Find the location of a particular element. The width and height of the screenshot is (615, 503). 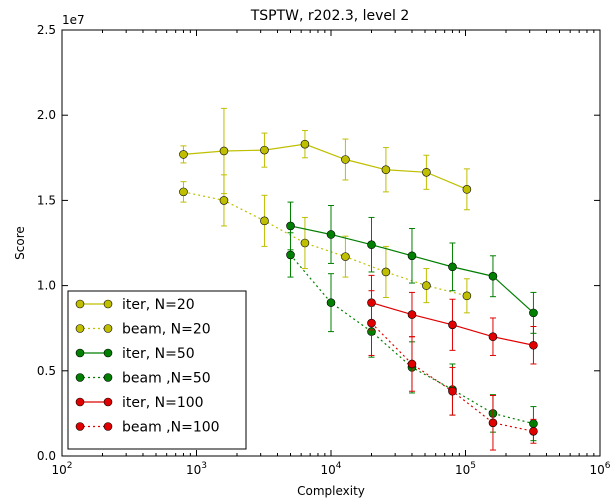

y-tick-label: 2.0 is located at coordinates (46, 115).